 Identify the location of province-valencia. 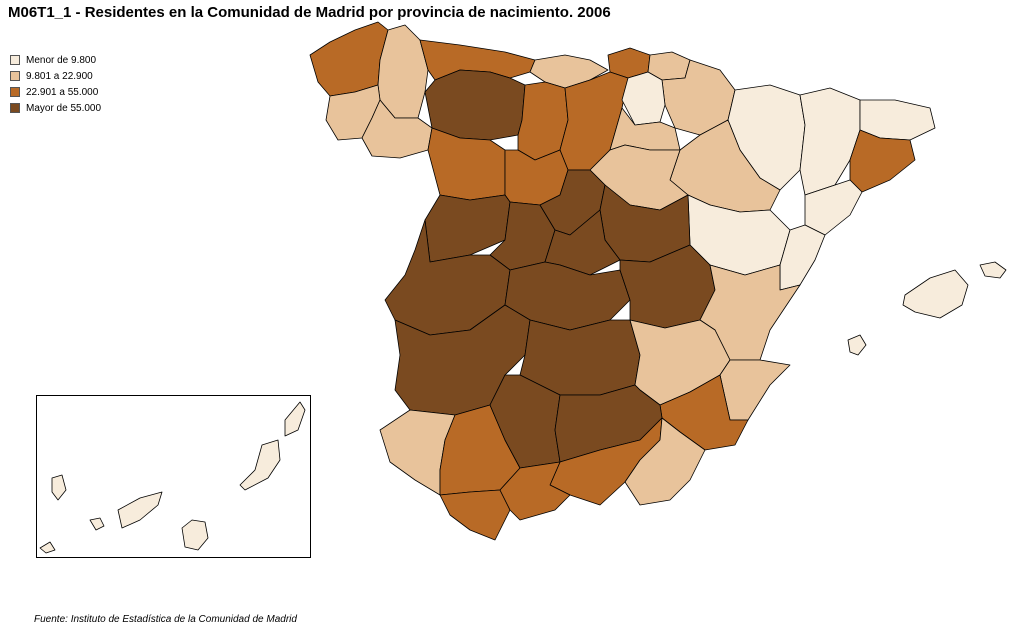
(750, 312).